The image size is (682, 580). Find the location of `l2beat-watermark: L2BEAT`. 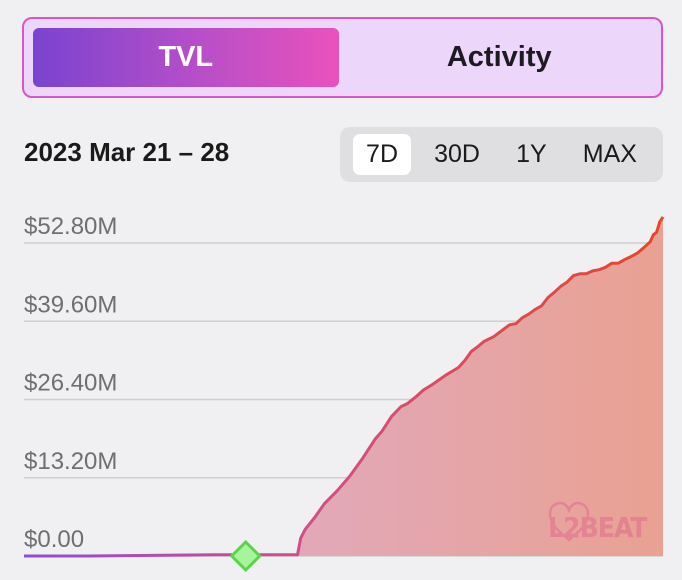

l2beat-watermark: L2BEAT is located at coordinates (598, 522).